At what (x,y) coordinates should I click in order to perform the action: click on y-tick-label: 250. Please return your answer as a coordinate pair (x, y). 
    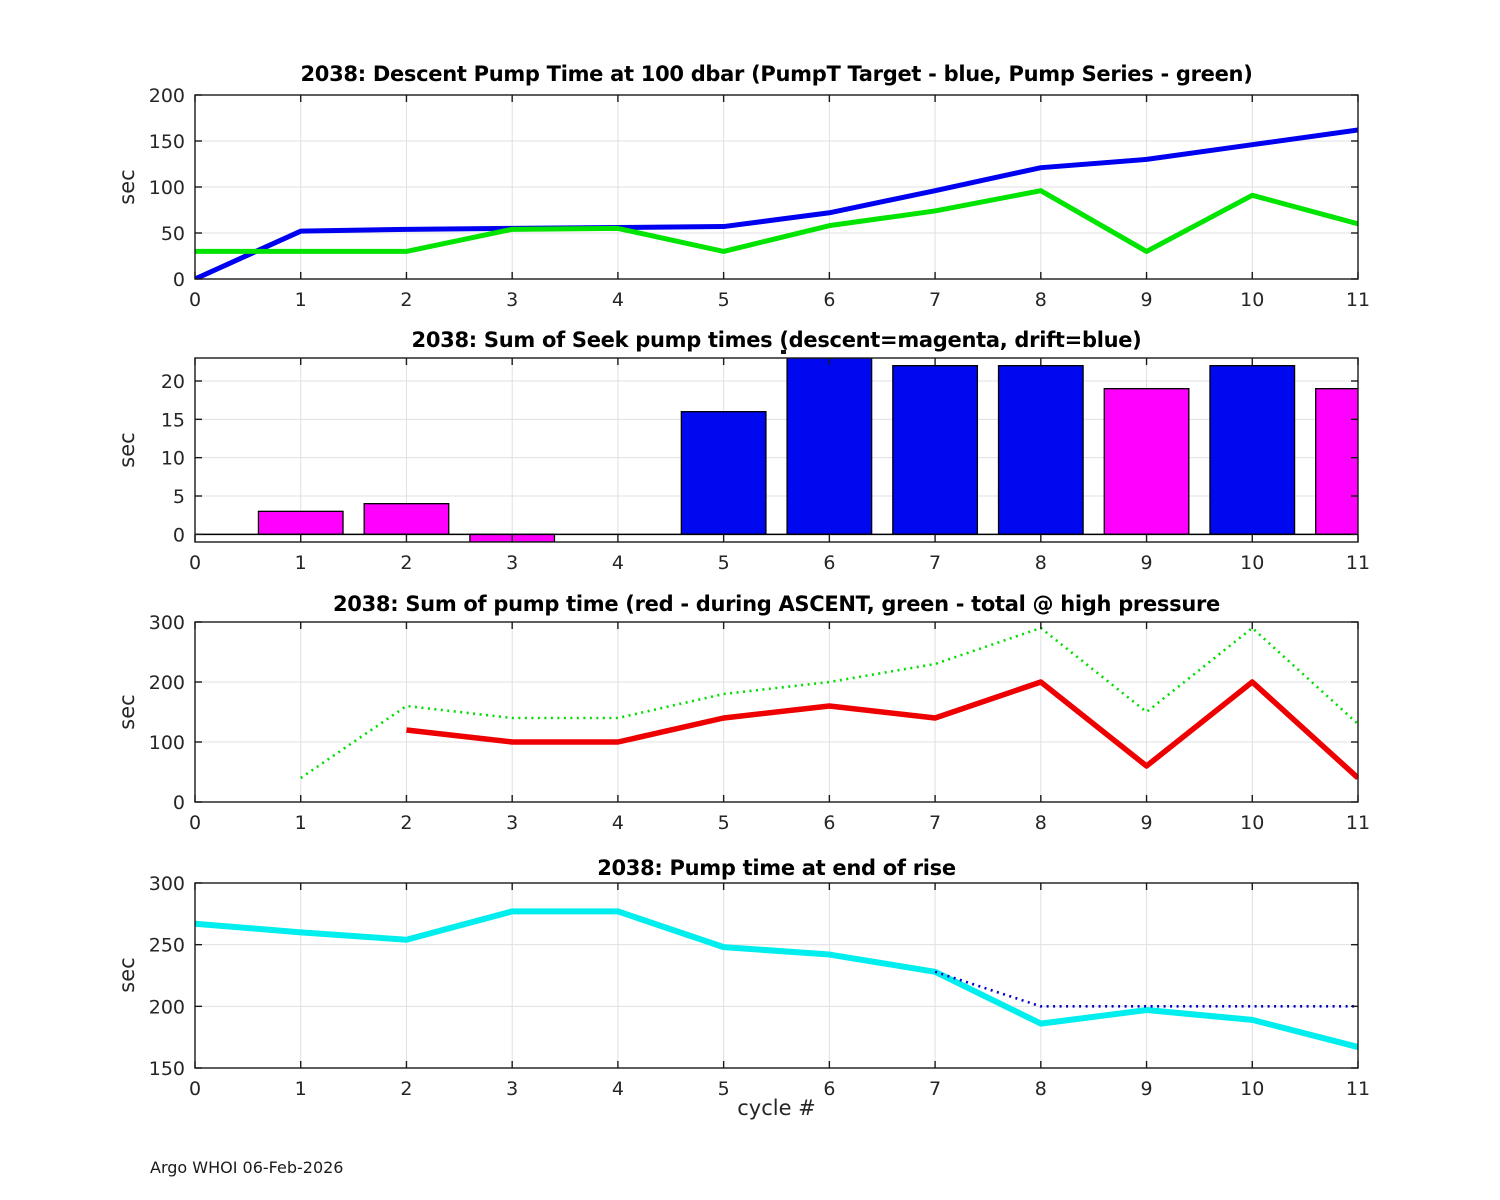
    Looking at the image, I should click on (167, 946).